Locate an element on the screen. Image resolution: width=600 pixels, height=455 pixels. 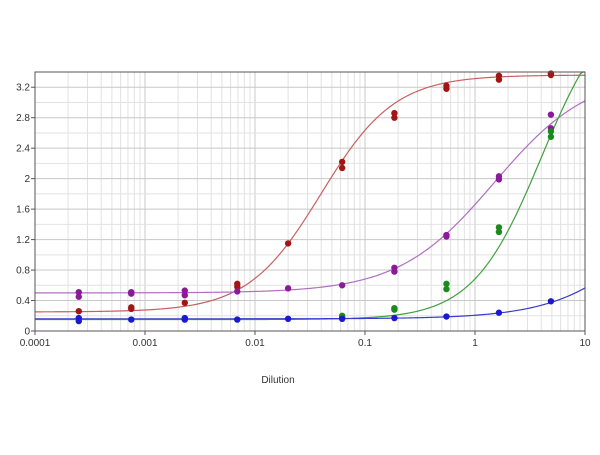
x-tick-label: 10 is located at coordinates (585, 343).